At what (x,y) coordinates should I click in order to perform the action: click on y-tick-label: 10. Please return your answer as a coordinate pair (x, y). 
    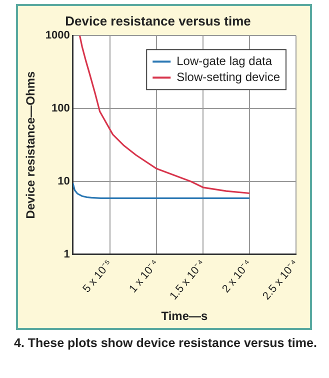
    Looking at the image, I should click on (64, 182).